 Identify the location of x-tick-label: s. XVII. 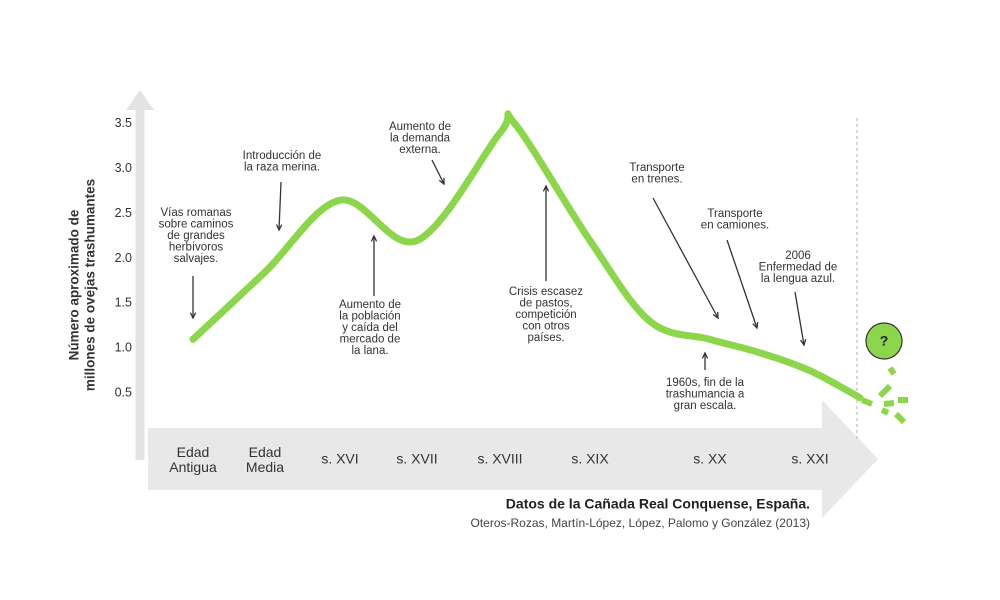
(416, 459).